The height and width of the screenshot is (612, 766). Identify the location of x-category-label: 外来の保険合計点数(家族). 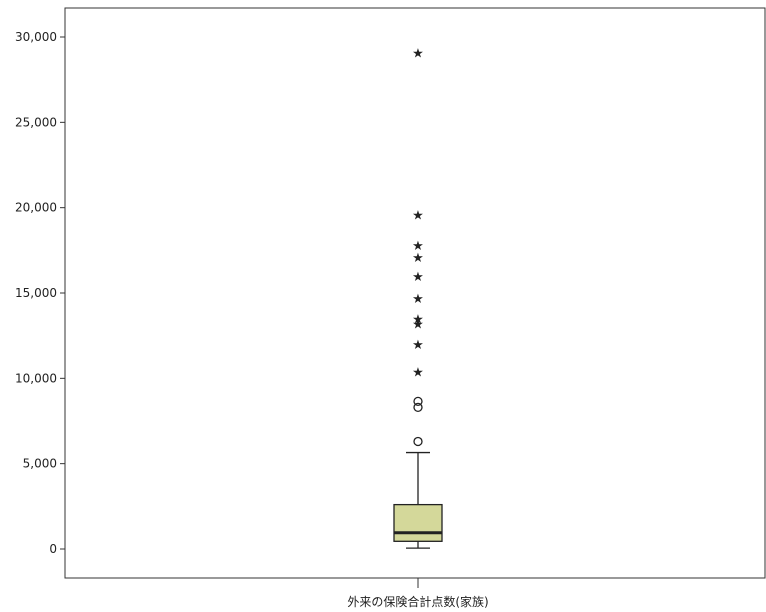
(417, 601).